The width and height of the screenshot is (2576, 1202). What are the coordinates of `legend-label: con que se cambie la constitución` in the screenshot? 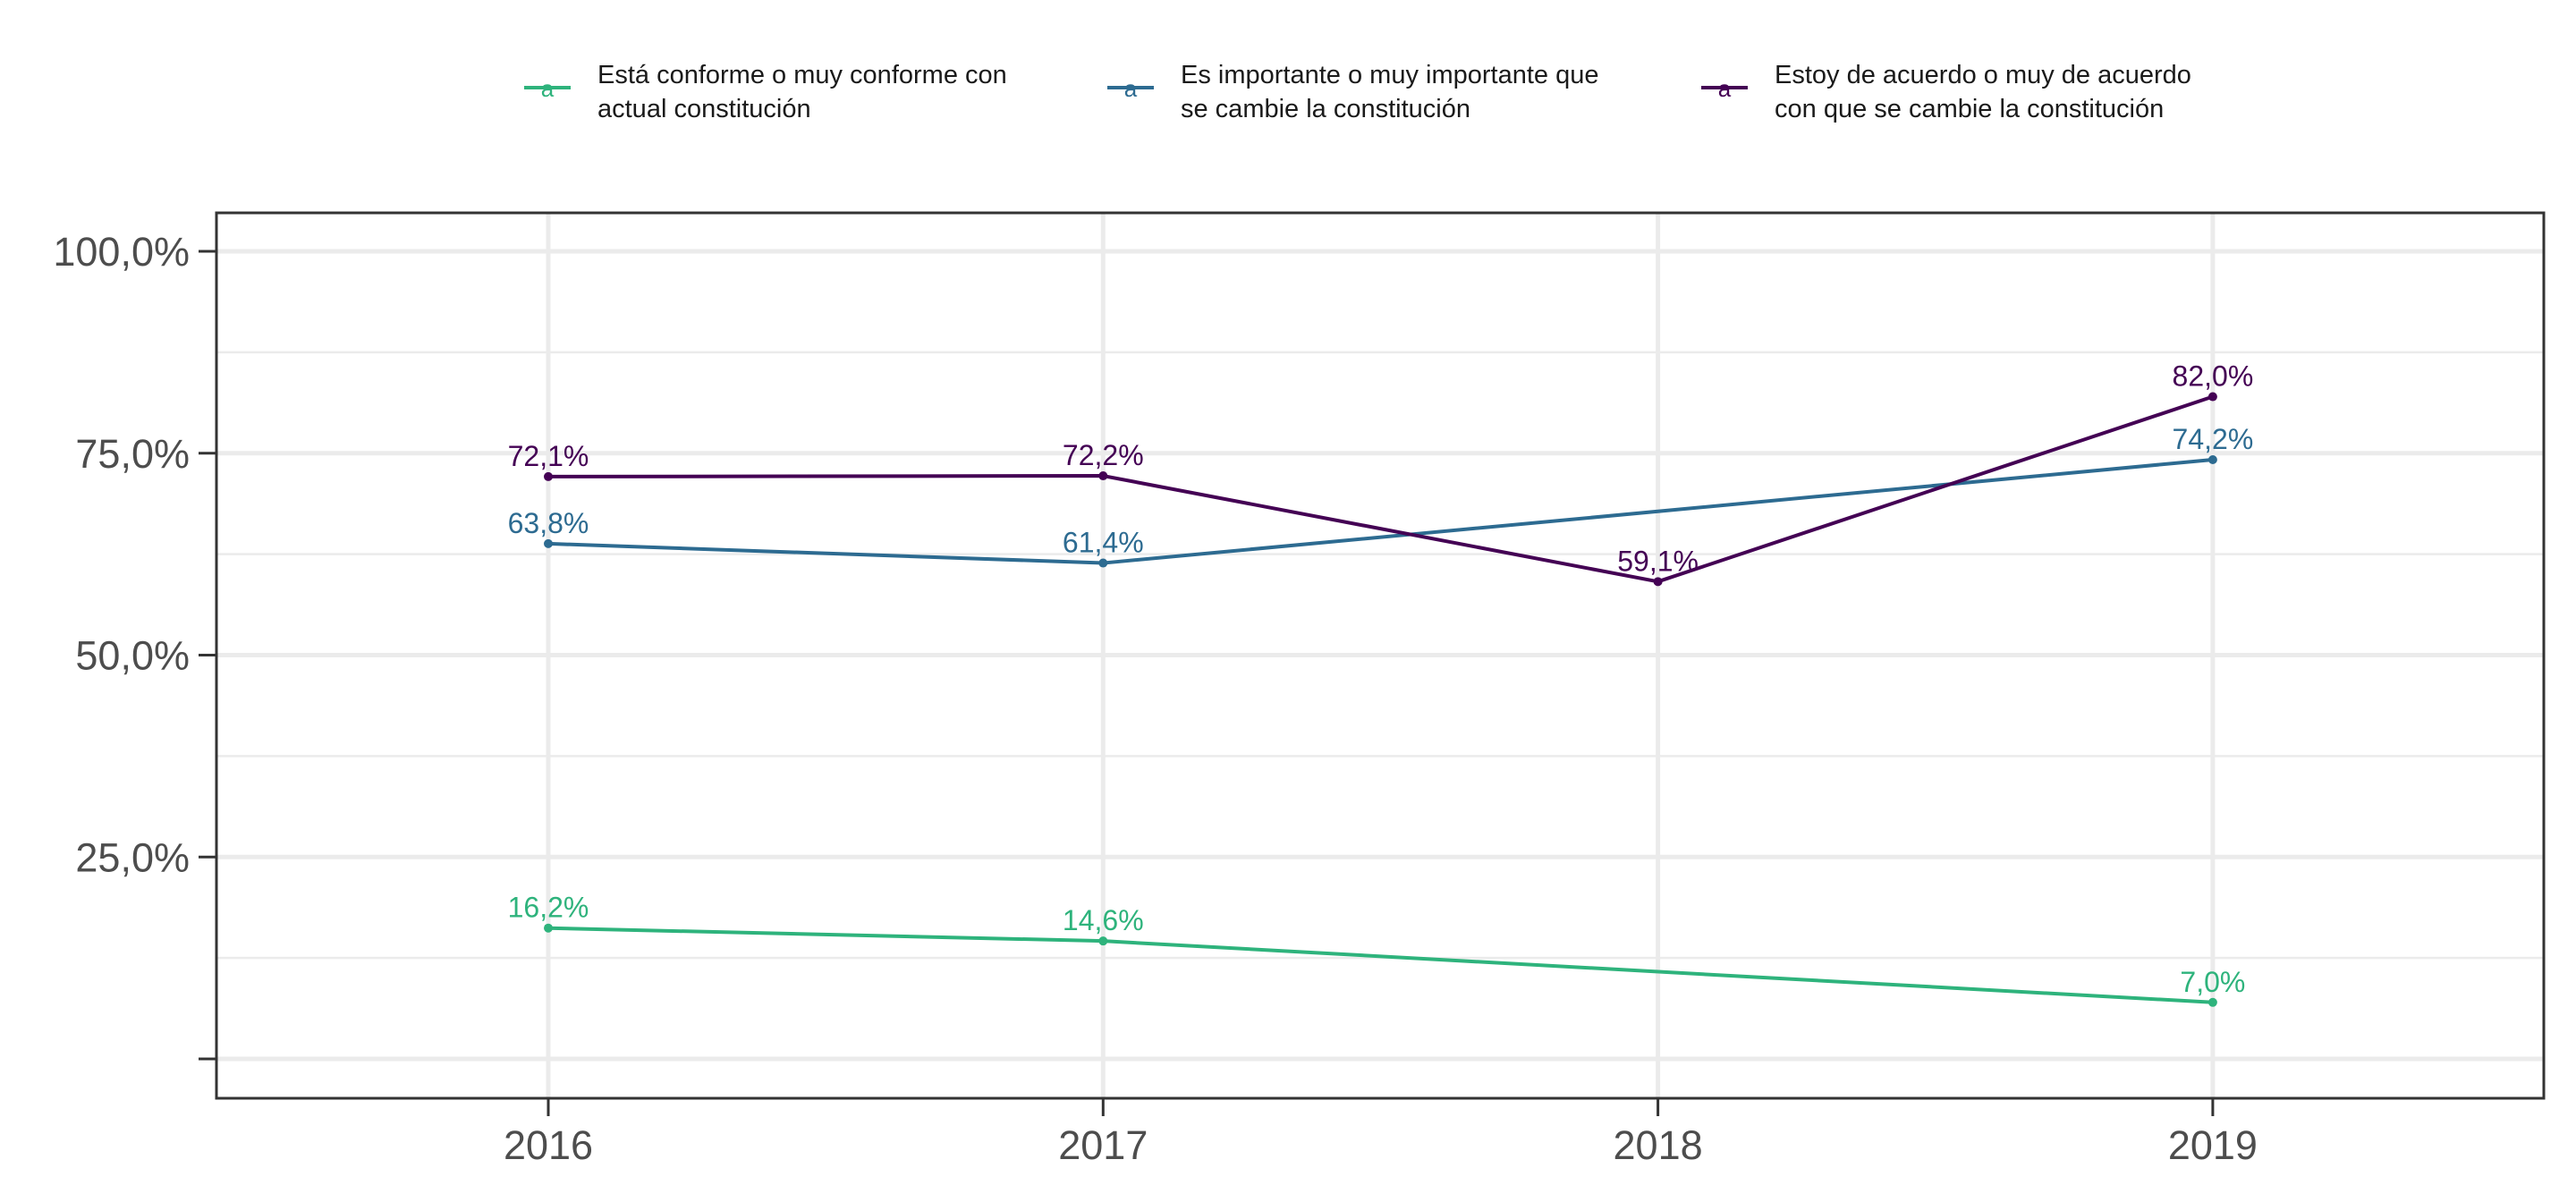 It's located at (1969, 109).